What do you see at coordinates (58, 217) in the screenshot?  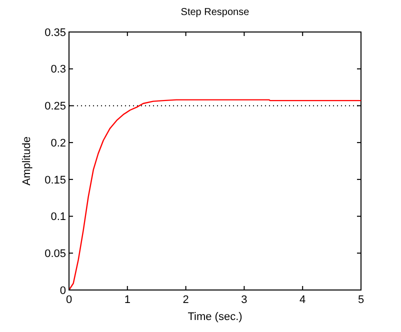 I see `y-tick-label: 0.1` at bounding box center [58, 217].